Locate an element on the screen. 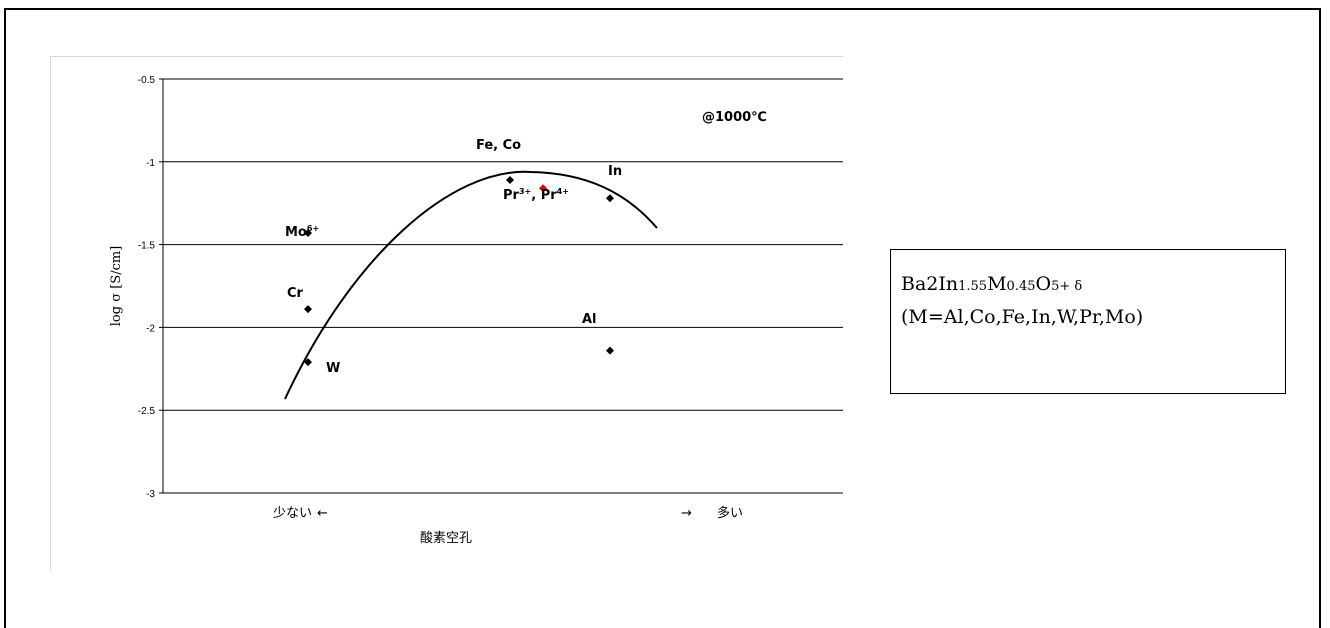  x-axis-right-arrow: → is located at coordinates (686, 513).